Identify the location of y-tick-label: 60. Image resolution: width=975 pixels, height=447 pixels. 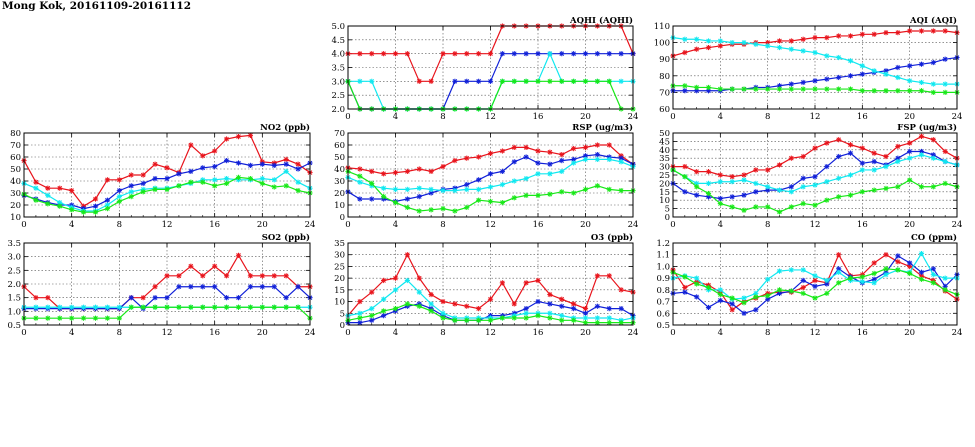
(664, 110).